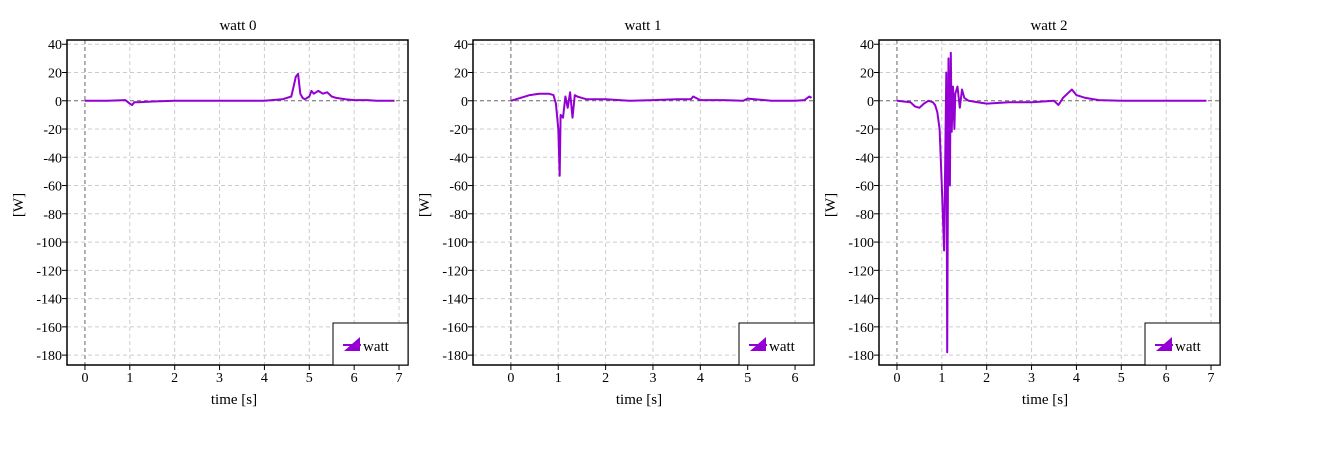 This screenshot has width=1338, height=452. I want to click on legend-box, so click(1182, 344).